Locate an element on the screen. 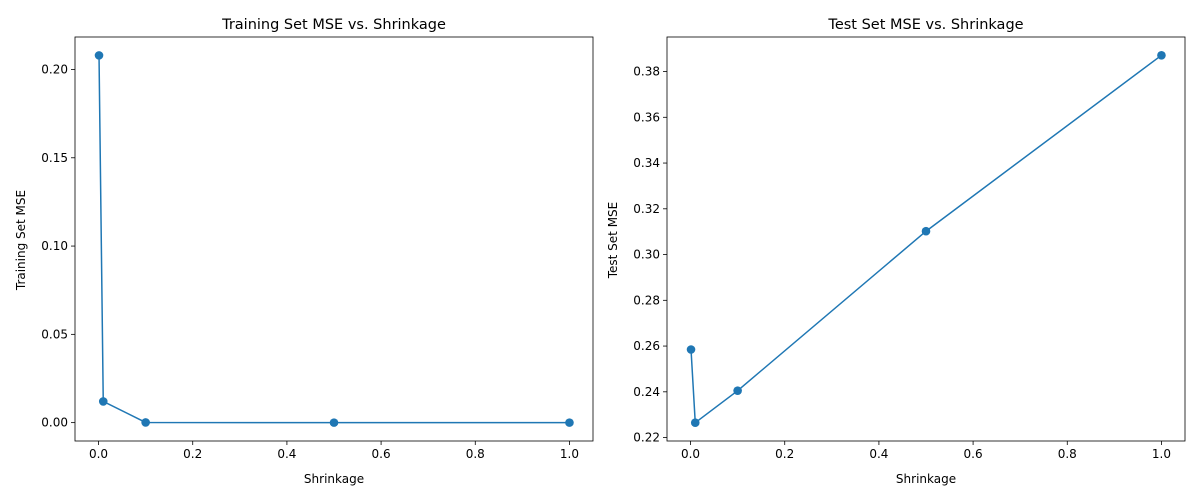 The width and height of the screenshot is (1200, 500). y-tick-label: 0.05 is located at coordinates (54, 334).